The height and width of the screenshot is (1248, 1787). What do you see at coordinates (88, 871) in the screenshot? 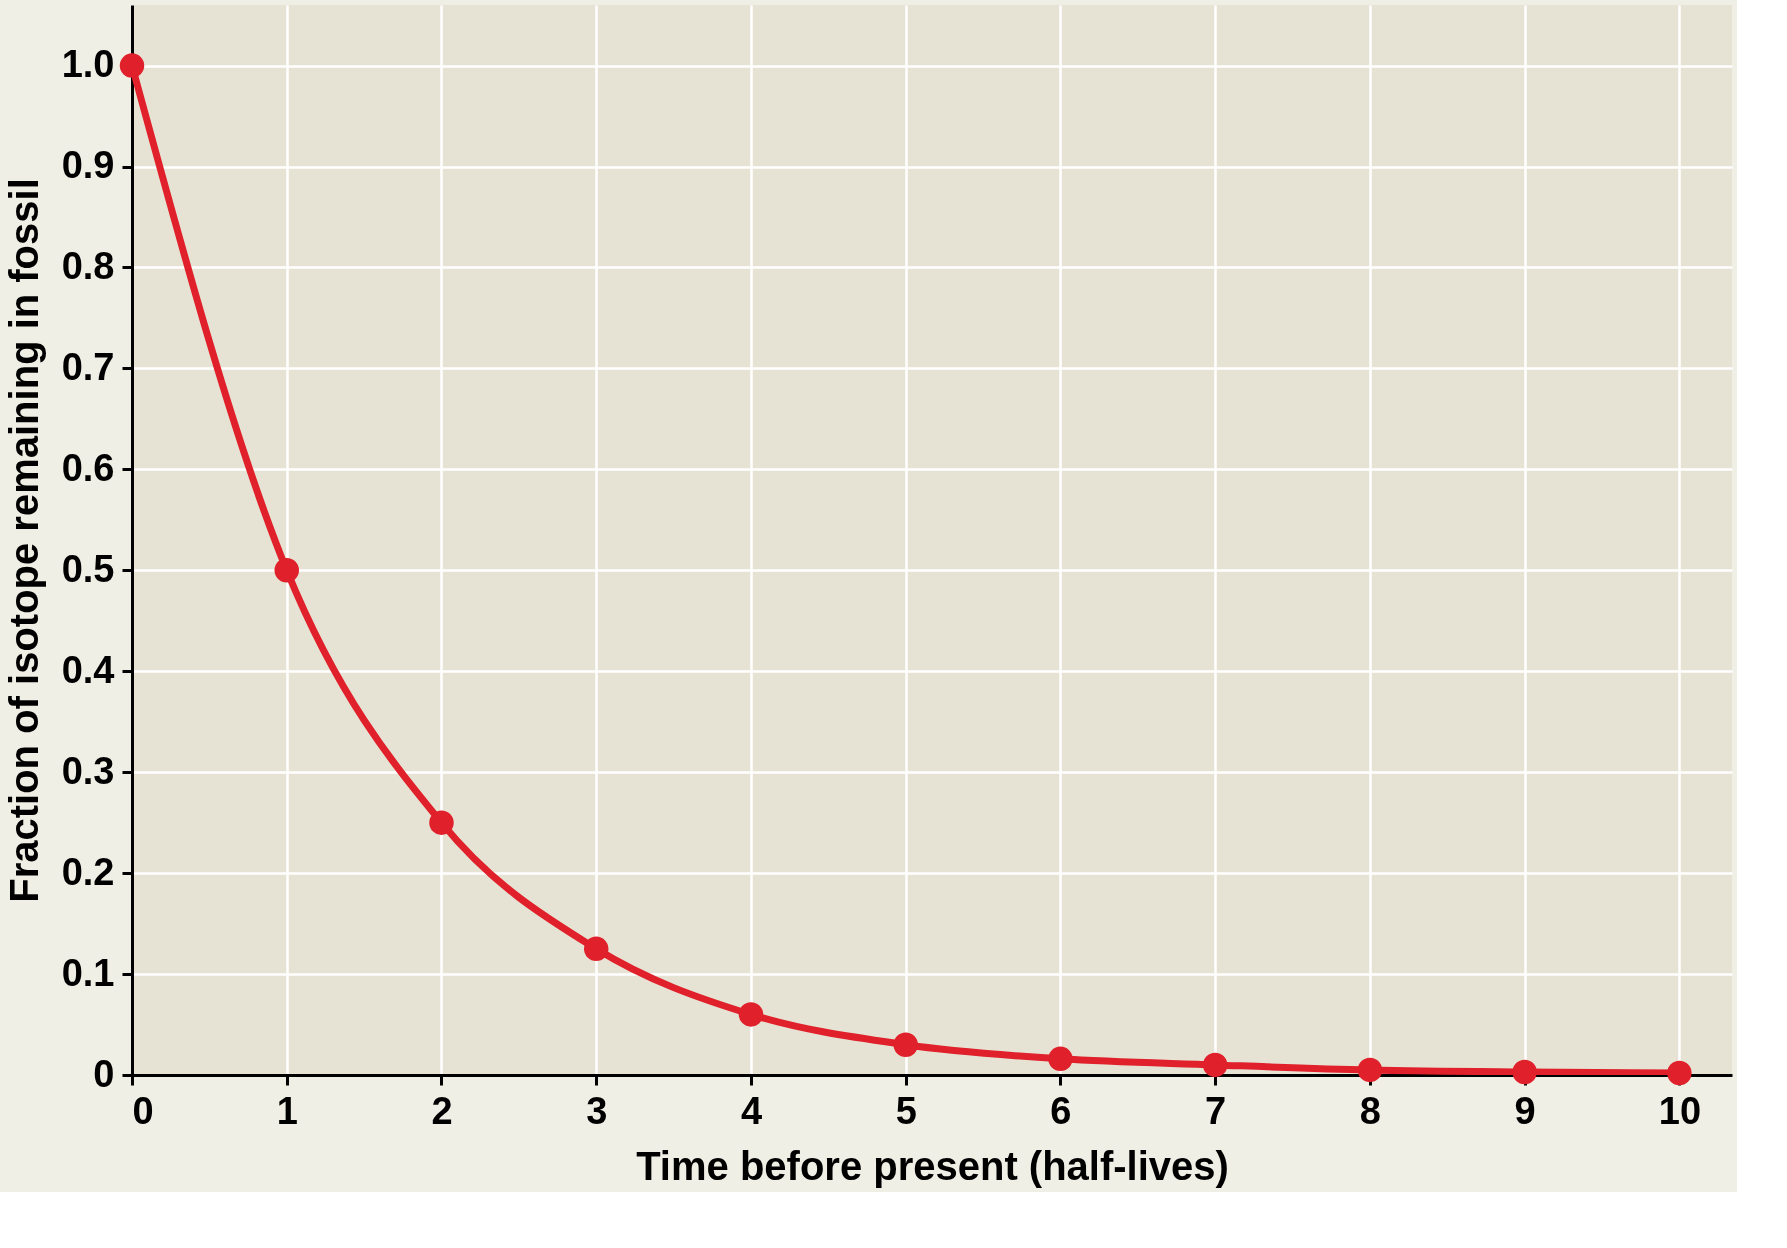
I see `y-tick-label: 0.2` at bounding box center [88, 871].